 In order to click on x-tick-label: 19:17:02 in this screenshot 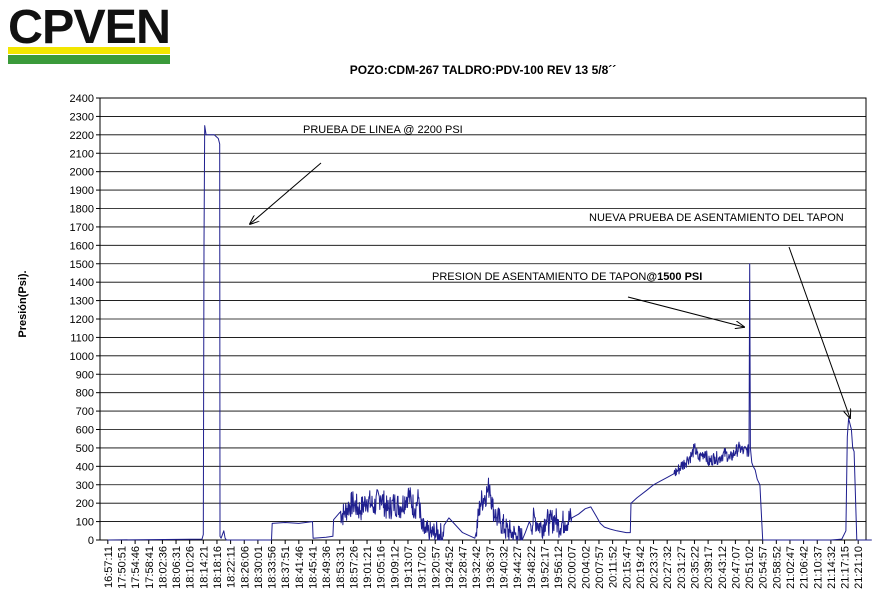, I will do `click(423, 567)`.